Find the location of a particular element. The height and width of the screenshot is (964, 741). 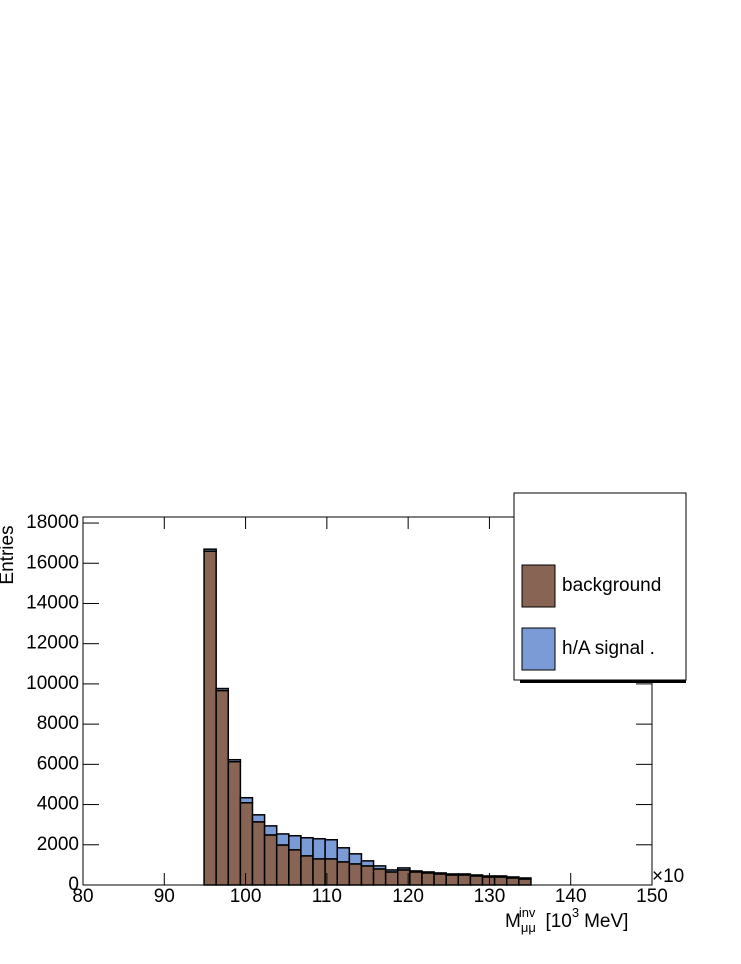

y-tick-label: 10000 is located at coordinates (52, 683).